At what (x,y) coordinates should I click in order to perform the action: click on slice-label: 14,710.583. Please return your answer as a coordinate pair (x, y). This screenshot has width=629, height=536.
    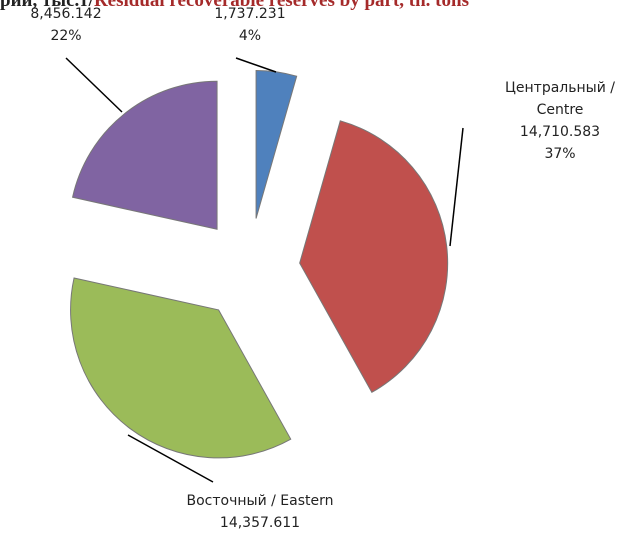
    Looking at the image, I should click on (560, 132).